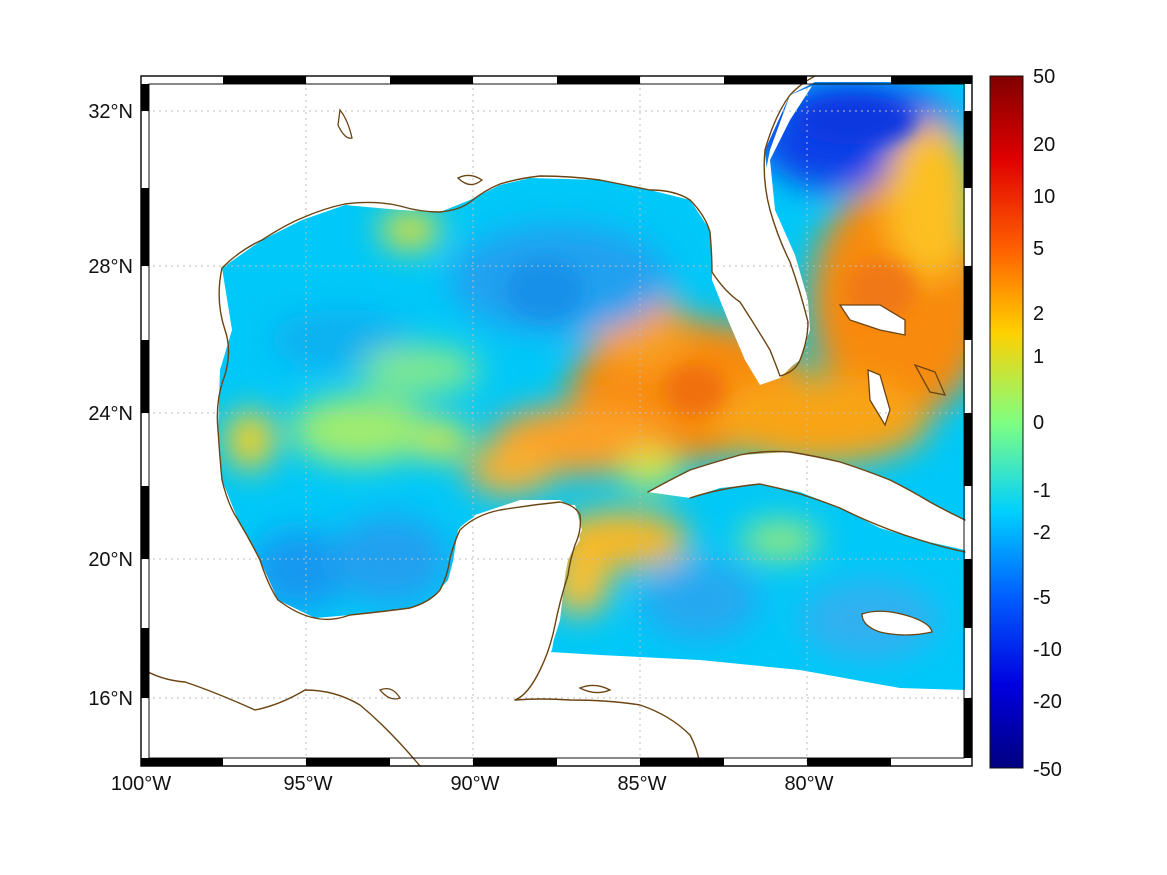  I want to click on x-tick-label: 90°W, so click(474, 784).